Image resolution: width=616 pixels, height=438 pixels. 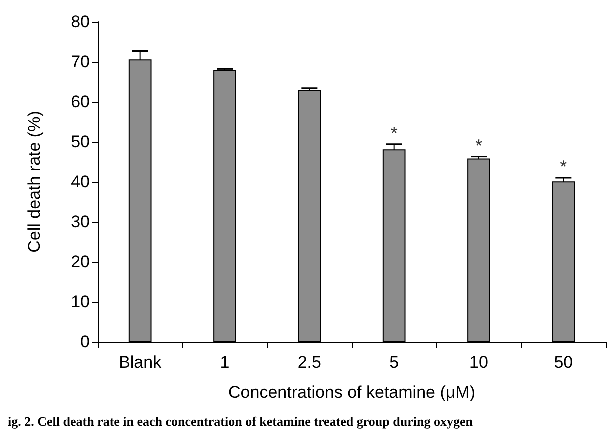 I want to click on x-tick-label: Blank, so click(x=140, y=362).